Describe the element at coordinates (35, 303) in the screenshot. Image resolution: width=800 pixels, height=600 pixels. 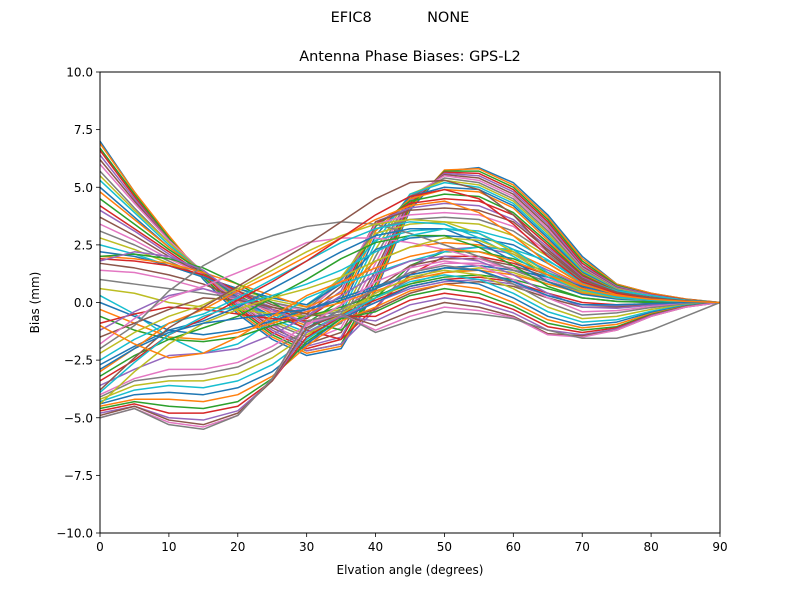
I see `y-axis-label: Bias (mm)` at that location.